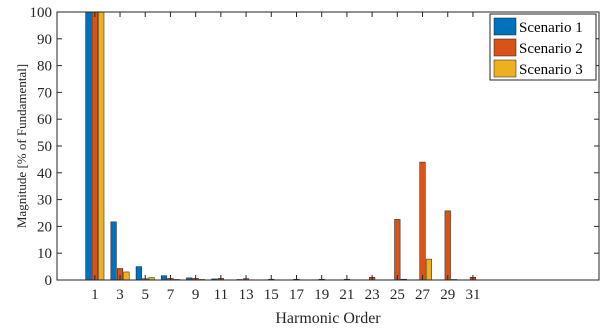  Describe the element at coordinates (44, 227) in the screenshot. I see `y-tick-label: 20` at that location.